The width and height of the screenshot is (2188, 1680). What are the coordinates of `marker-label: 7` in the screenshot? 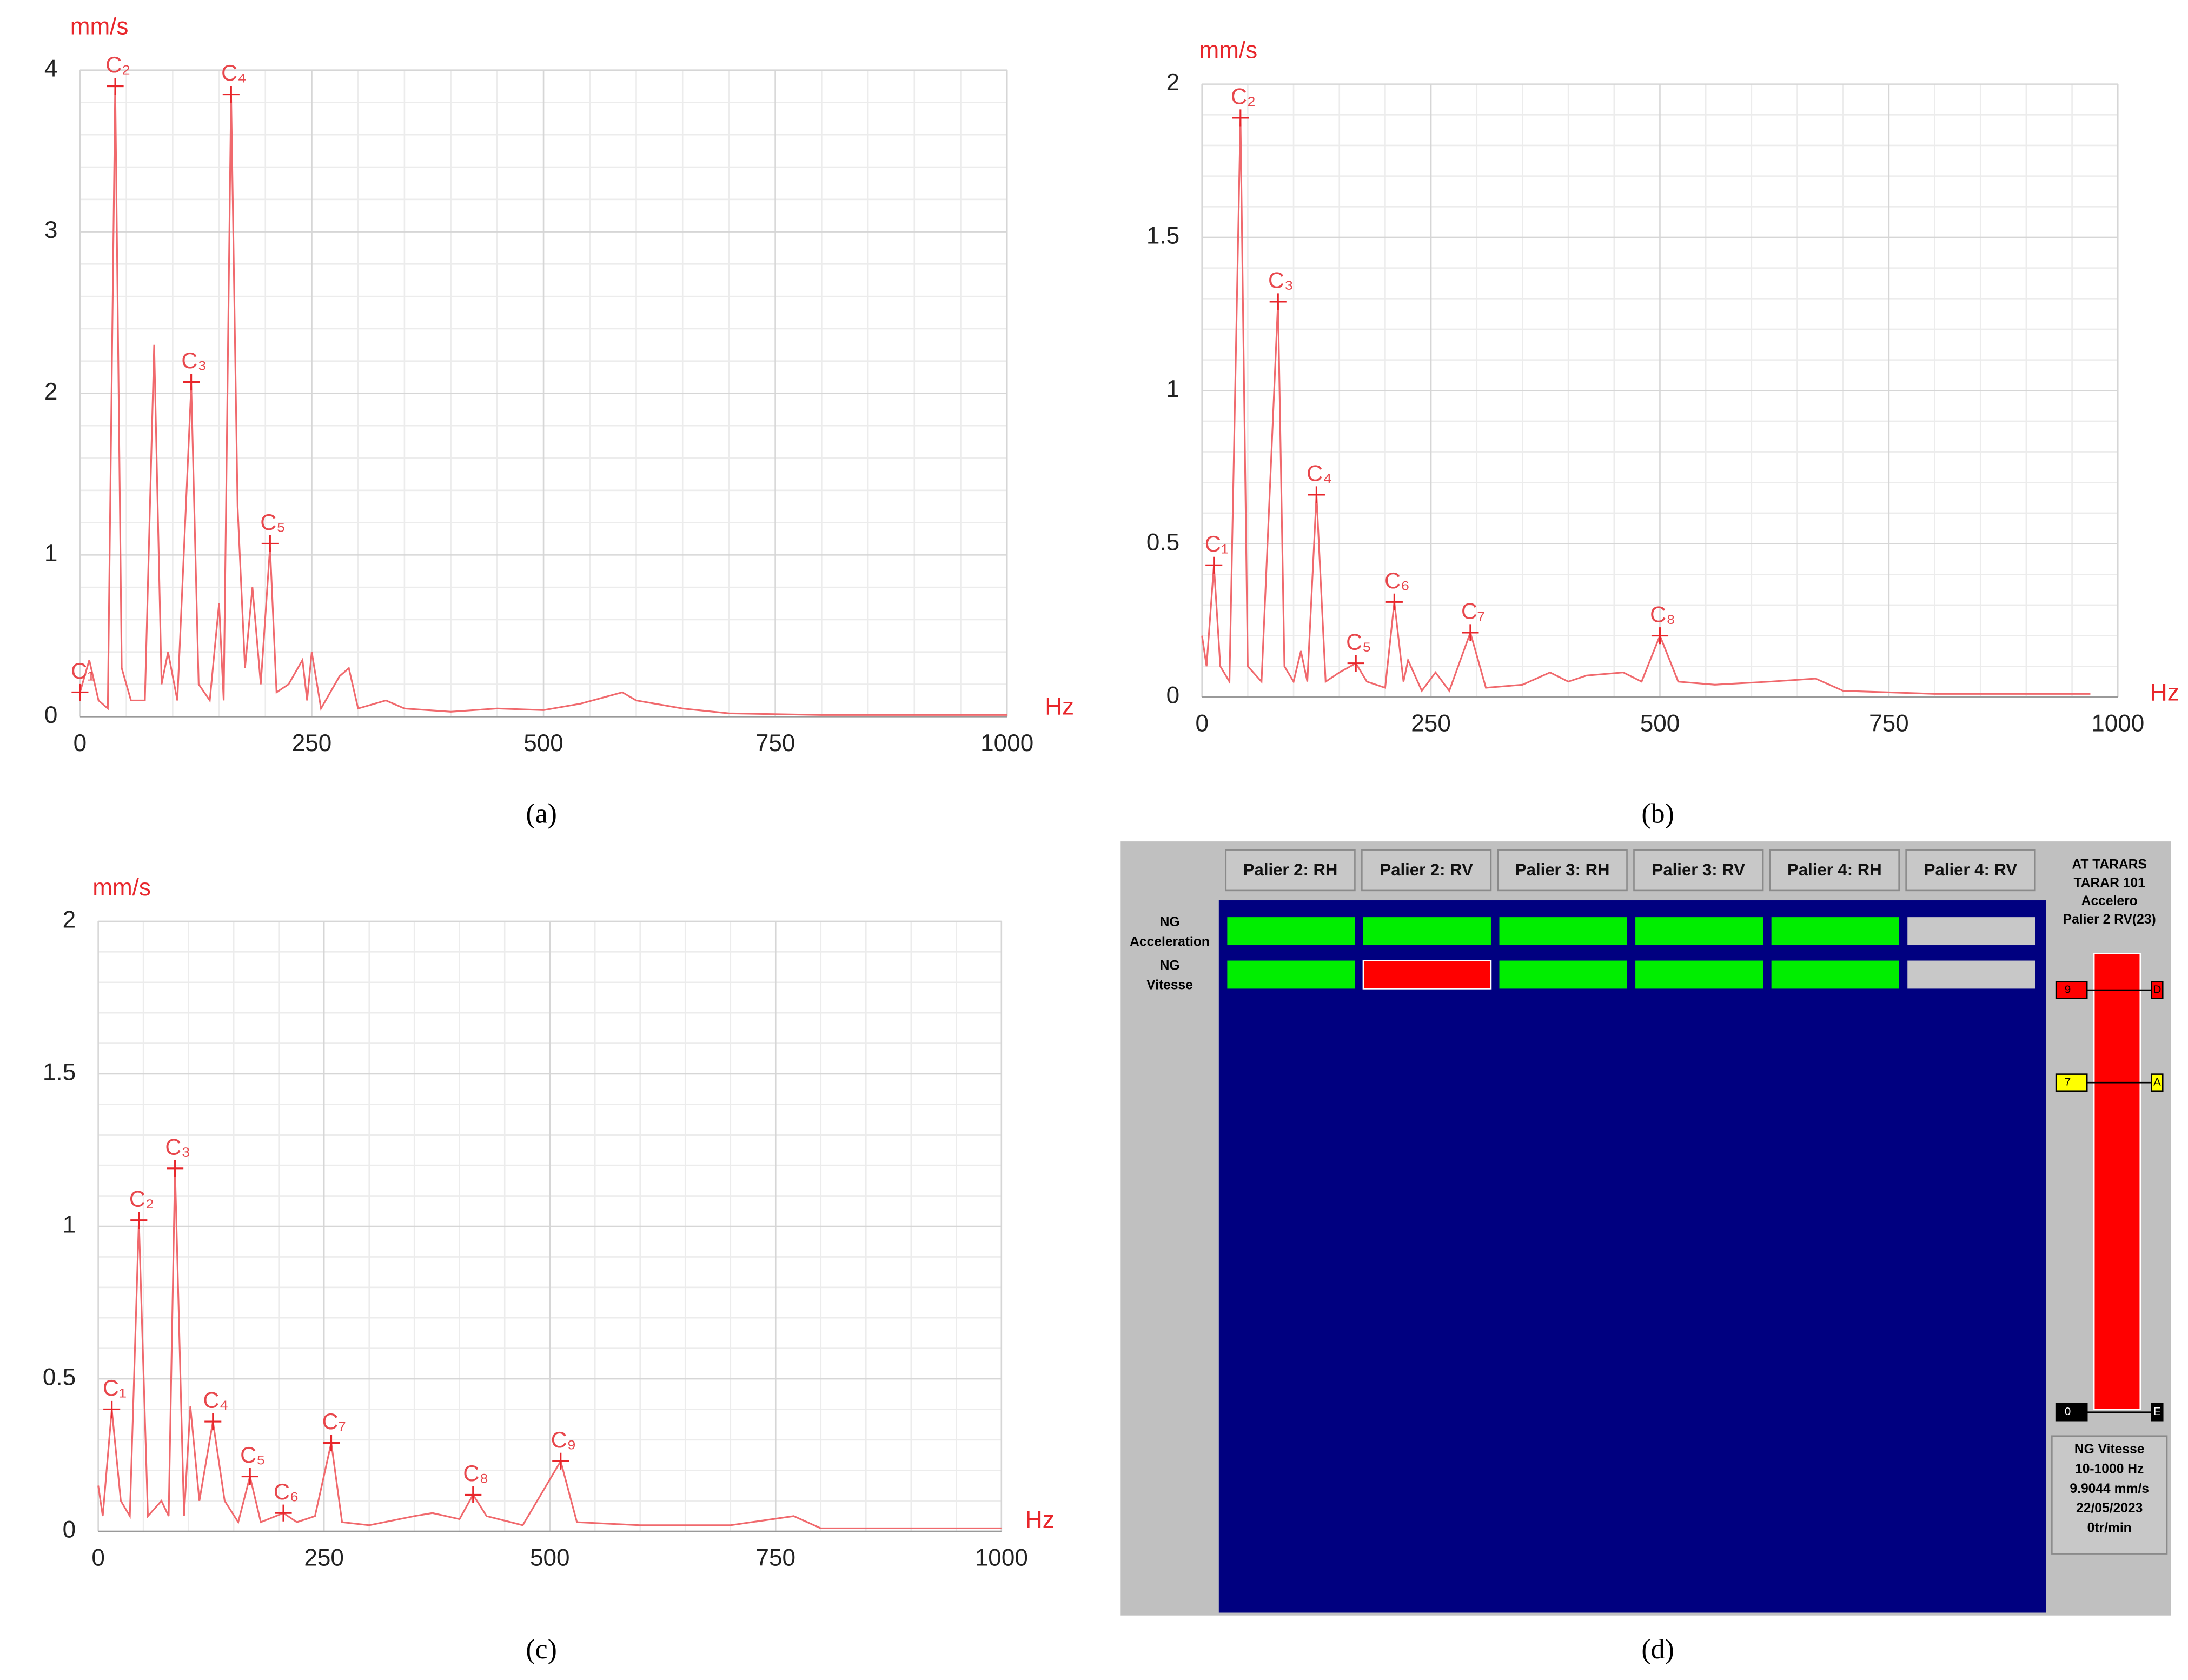 It's located at (2068, 1082).